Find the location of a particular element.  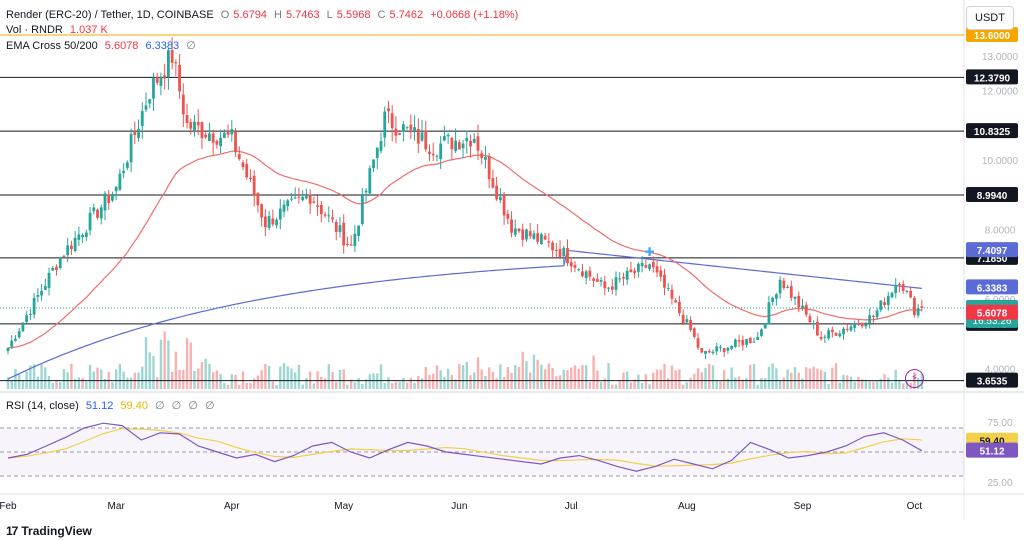

ema-legend: EMA Cross 50/200 5.6078 6.3383 ∅ is located at coordinates (103, 45).